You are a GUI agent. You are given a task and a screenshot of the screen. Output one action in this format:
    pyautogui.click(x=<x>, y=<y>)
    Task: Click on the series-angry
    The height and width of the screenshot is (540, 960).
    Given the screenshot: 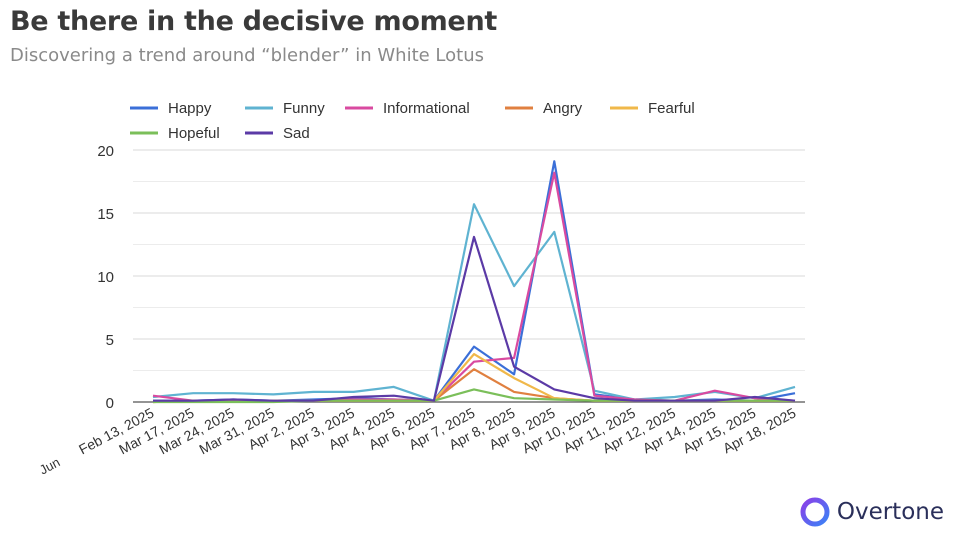 What is the action you would take?
    pyautogui.click(x=474, y=386)
    